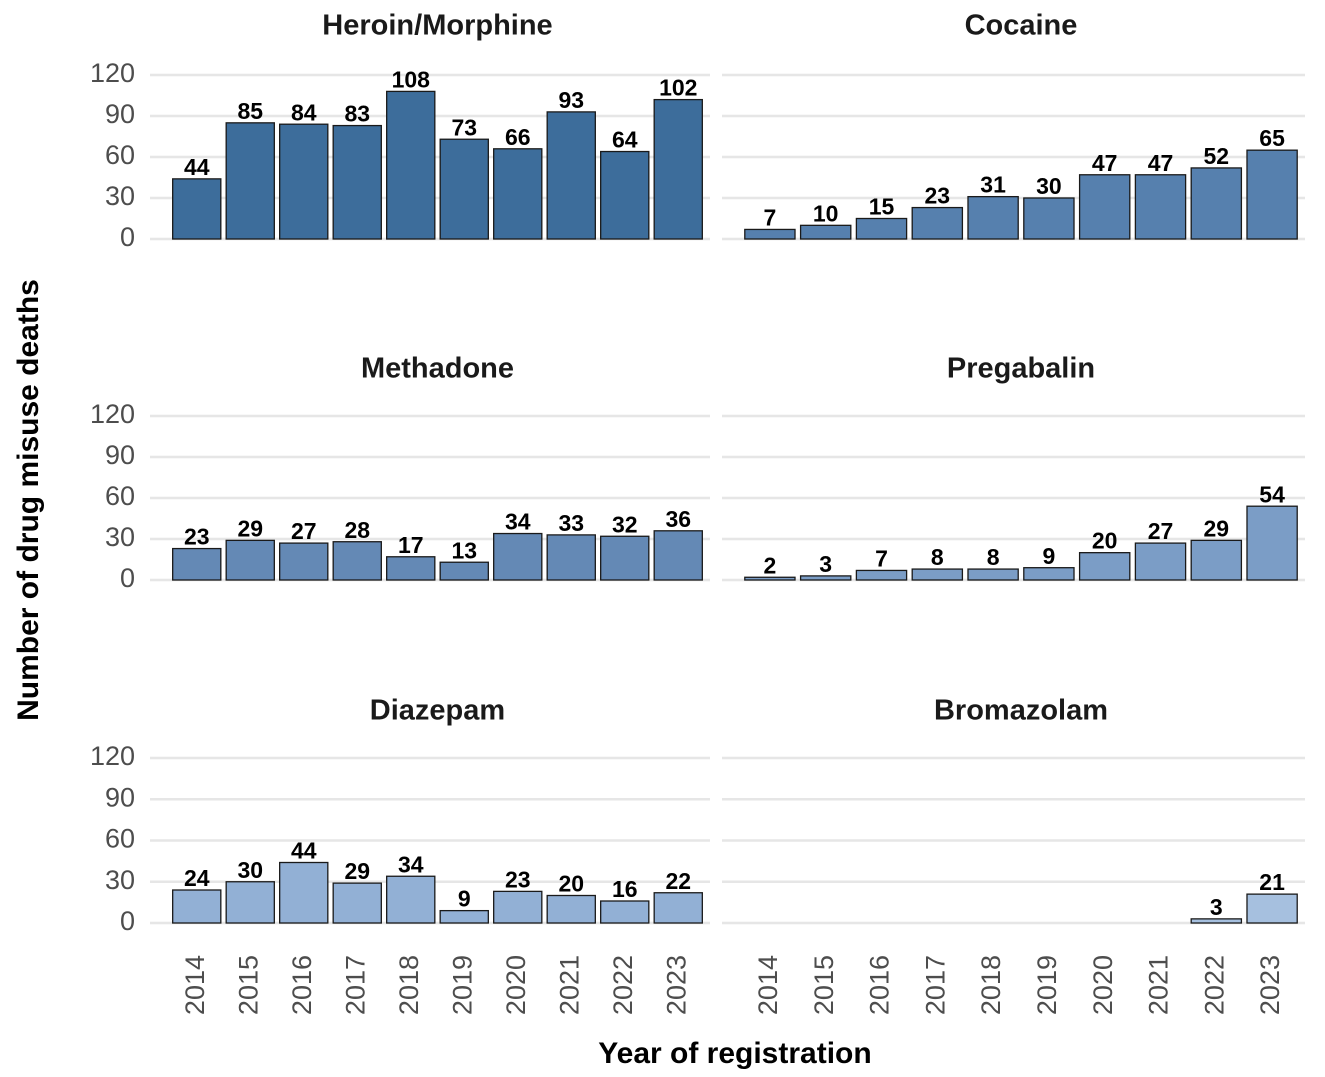 The height and width of the screenshot is (1077, 1325). What do you see at coordinates (1272, 138) in the screenshot?
I see `value-label: 65` at bounding box center [1272, 138].